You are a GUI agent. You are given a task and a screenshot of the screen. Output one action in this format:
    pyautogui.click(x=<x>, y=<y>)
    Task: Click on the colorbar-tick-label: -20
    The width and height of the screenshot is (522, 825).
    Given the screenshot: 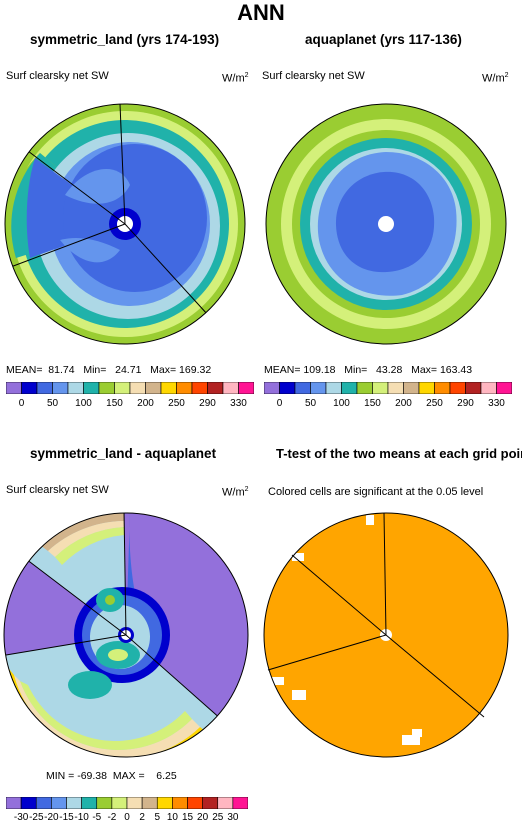 What is the action you would take?
    pyautogui.click(x=51, y=817)
    